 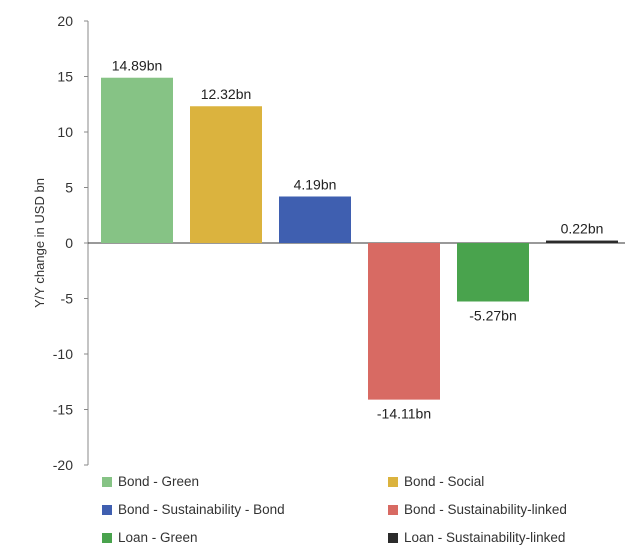 I want to click on data-label-5: -5.27bn, so click(x=492, y=315).